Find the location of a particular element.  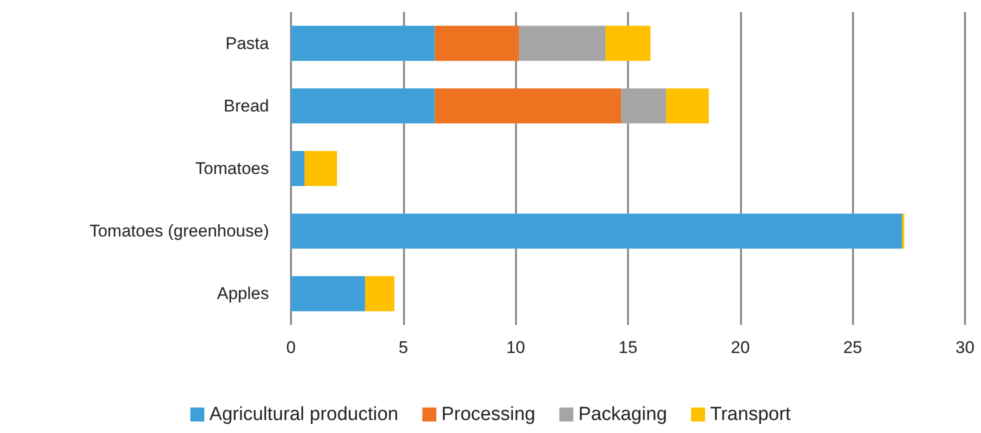

x-tick-label: 25 is located at coordinates (852, 347).